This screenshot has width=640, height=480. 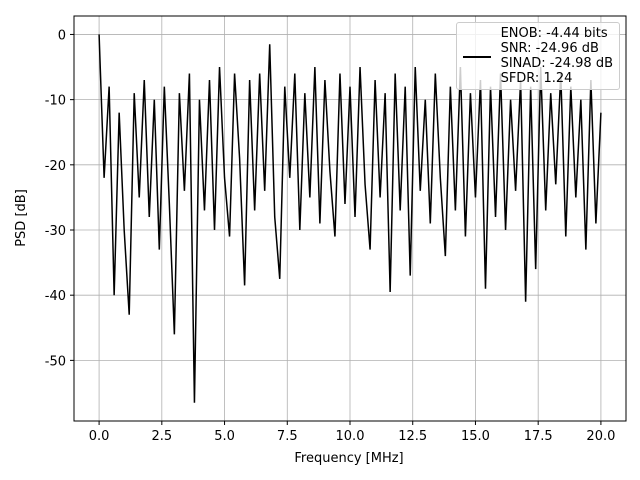 What do you see at coordinates (99, 436) in the screenshot?
I see `x-tick-label: 0.0` at bounding box center [99, 436].